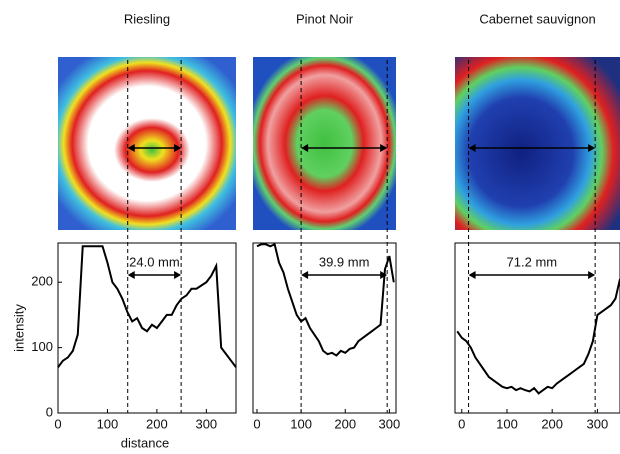 The image size is (620, 454). Describe the element at coordinates (532, 261) in the screenshot. I see `annotation: 71.2 mm` at that location.